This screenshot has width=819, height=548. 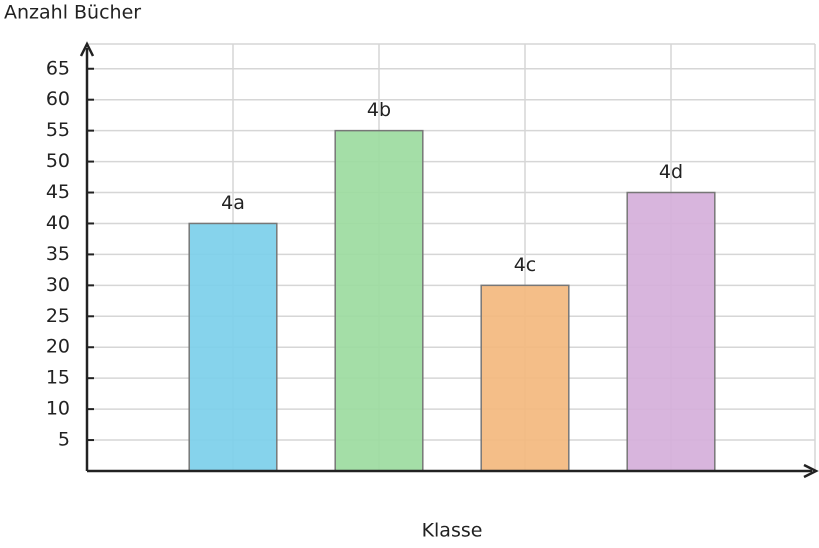 What do you see at coordinates (72, 13) in the screenshot?
I see `y-axis-label: Anzahl Bücher` at bounding box center [72, 13].